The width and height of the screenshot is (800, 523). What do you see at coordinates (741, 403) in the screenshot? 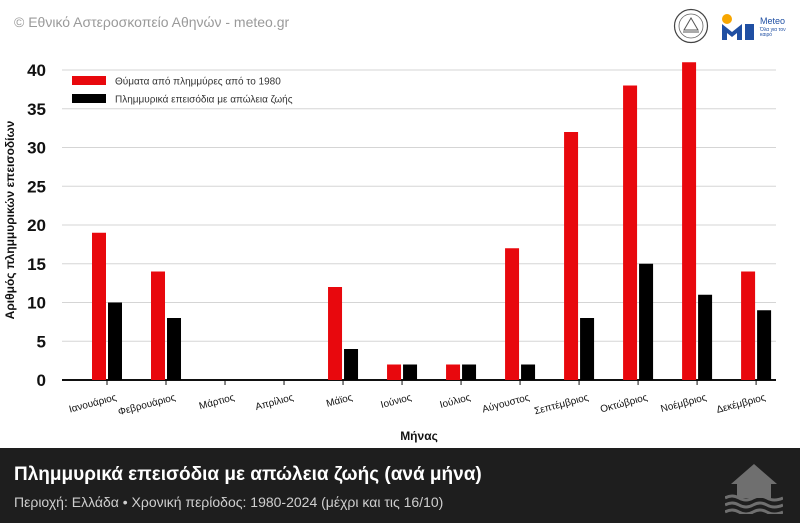
I see `x-tick-label: Δεκέμβριος` at bounding box center [741, 403].